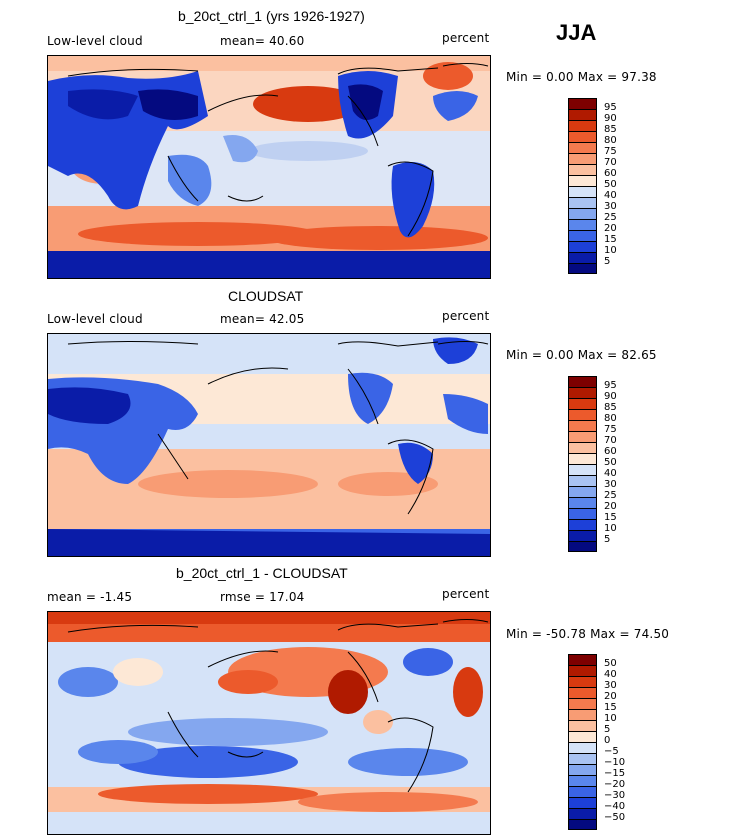  What do you see at coordinates (615, 817) in the screenshot?
I see `colorbar-tick-label: −50` at bounding box center [615, 817].